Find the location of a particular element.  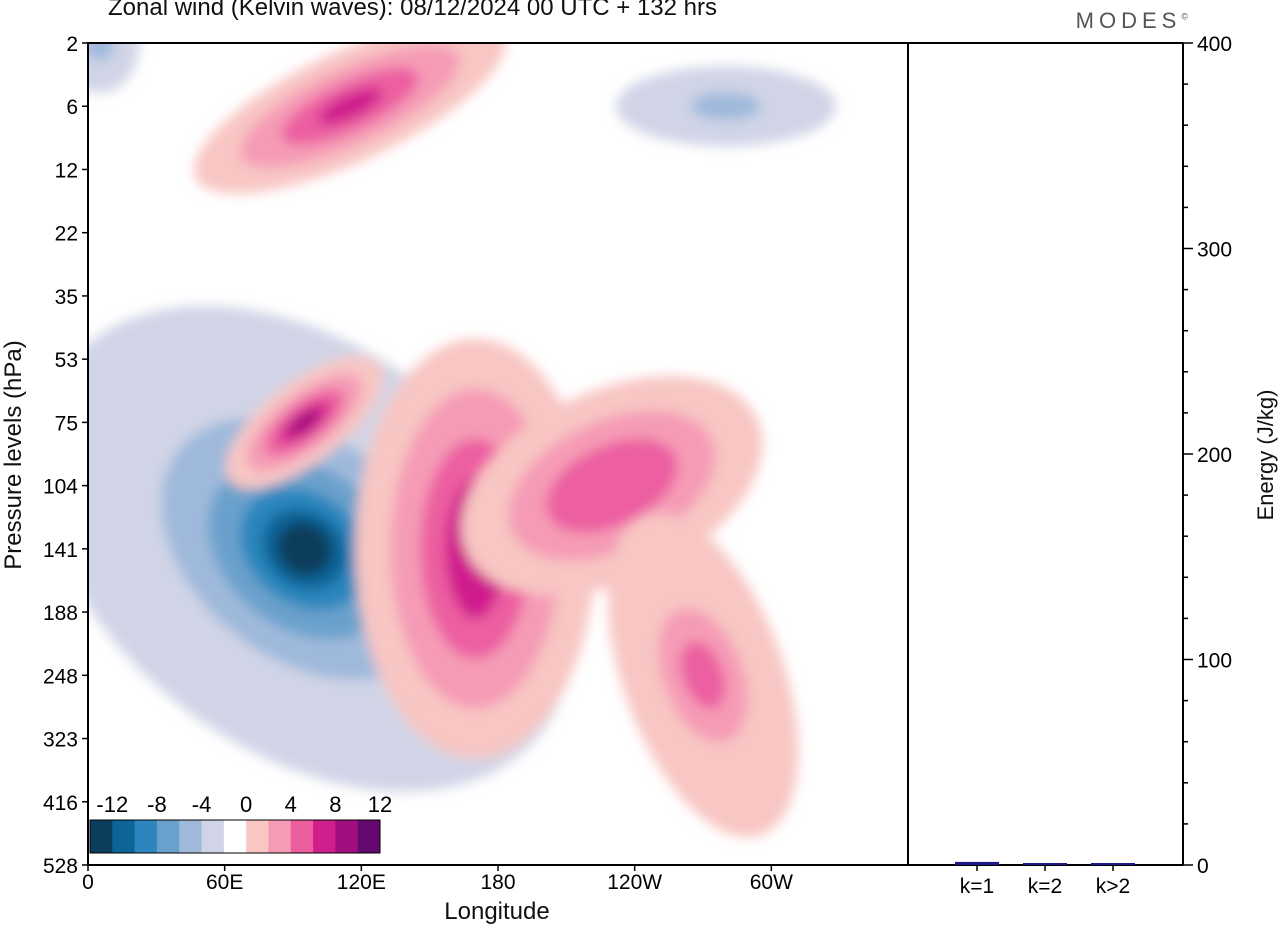

y-tick-label: 104 is located at coordinates (60, 487).